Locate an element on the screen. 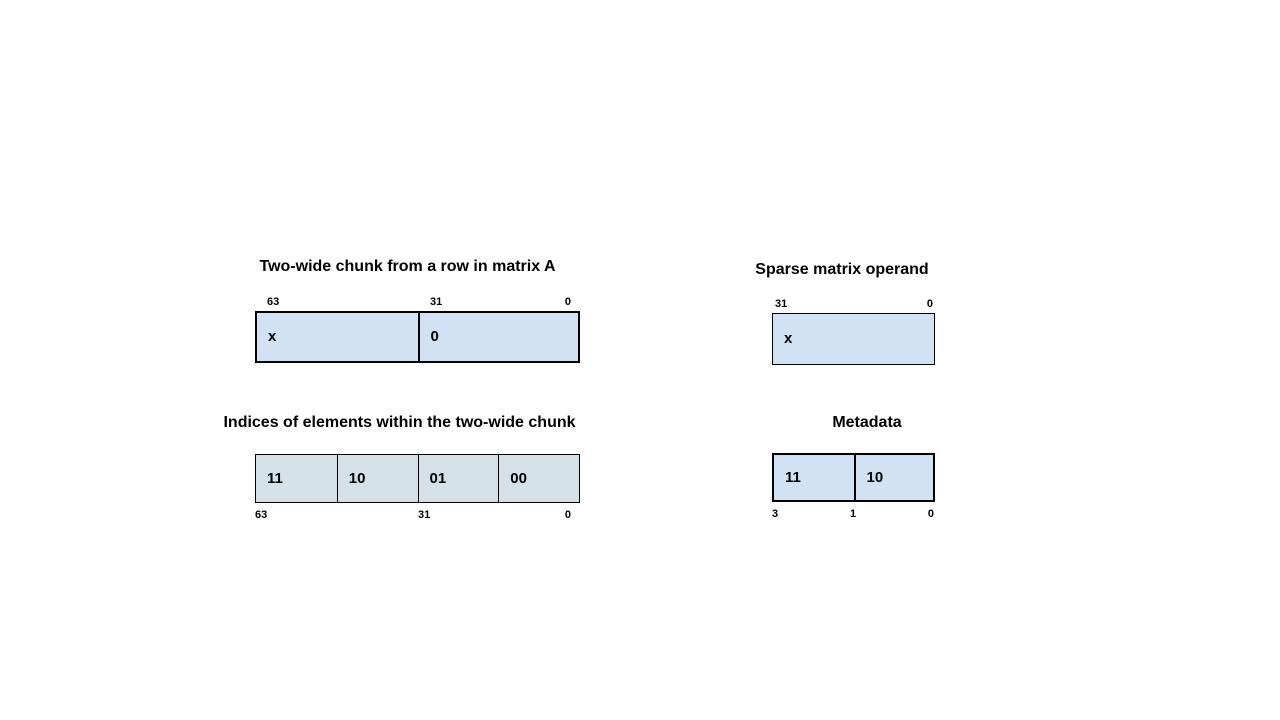 This screenshot has height=720, width=1280. index-cell-10: 10 is located at coordinates (377, 478).